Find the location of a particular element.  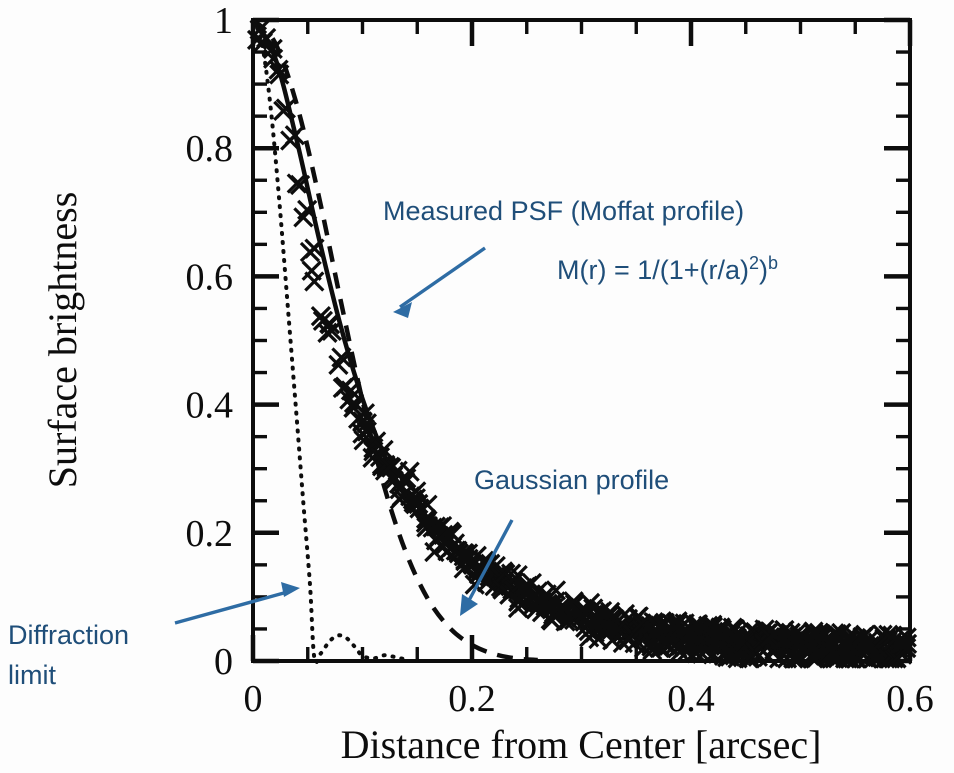

x-tick-label: 0.2 is located at coordinates (472, 699).